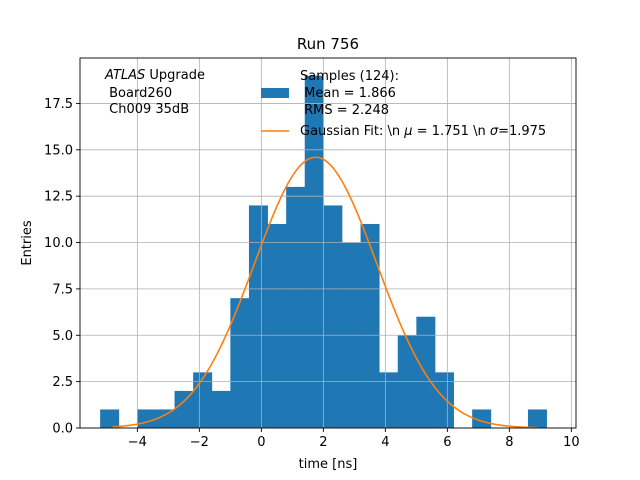  Describe the element at coordinates (451, 131) in the screenshot. I see `legend-fit-mu-value: = 1.751 \n` at that location.